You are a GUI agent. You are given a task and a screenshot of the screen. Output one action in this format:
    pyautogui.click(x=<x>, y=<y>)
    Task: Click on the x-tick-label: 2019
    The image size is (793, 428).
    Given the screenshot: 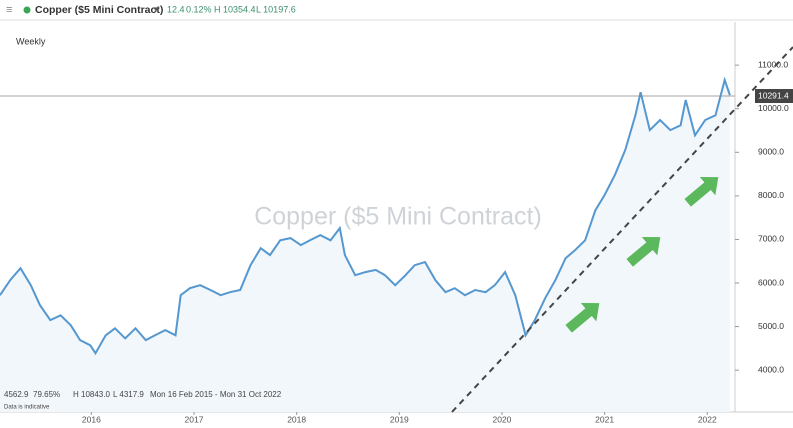 What is the action you would take?
    pyautogui.click(x=399, y=419)
    